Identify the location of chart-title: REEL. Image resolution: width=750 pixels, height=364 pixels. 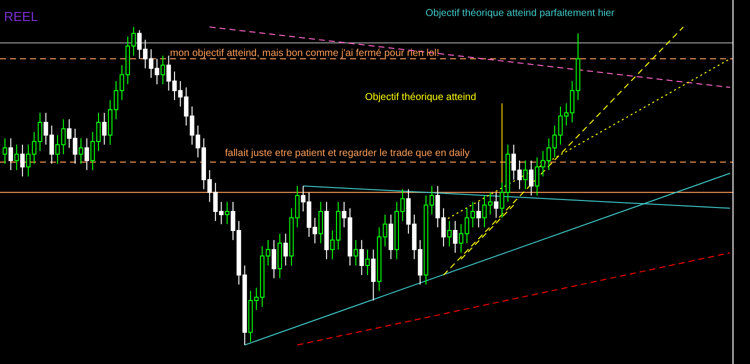
(21, 16).